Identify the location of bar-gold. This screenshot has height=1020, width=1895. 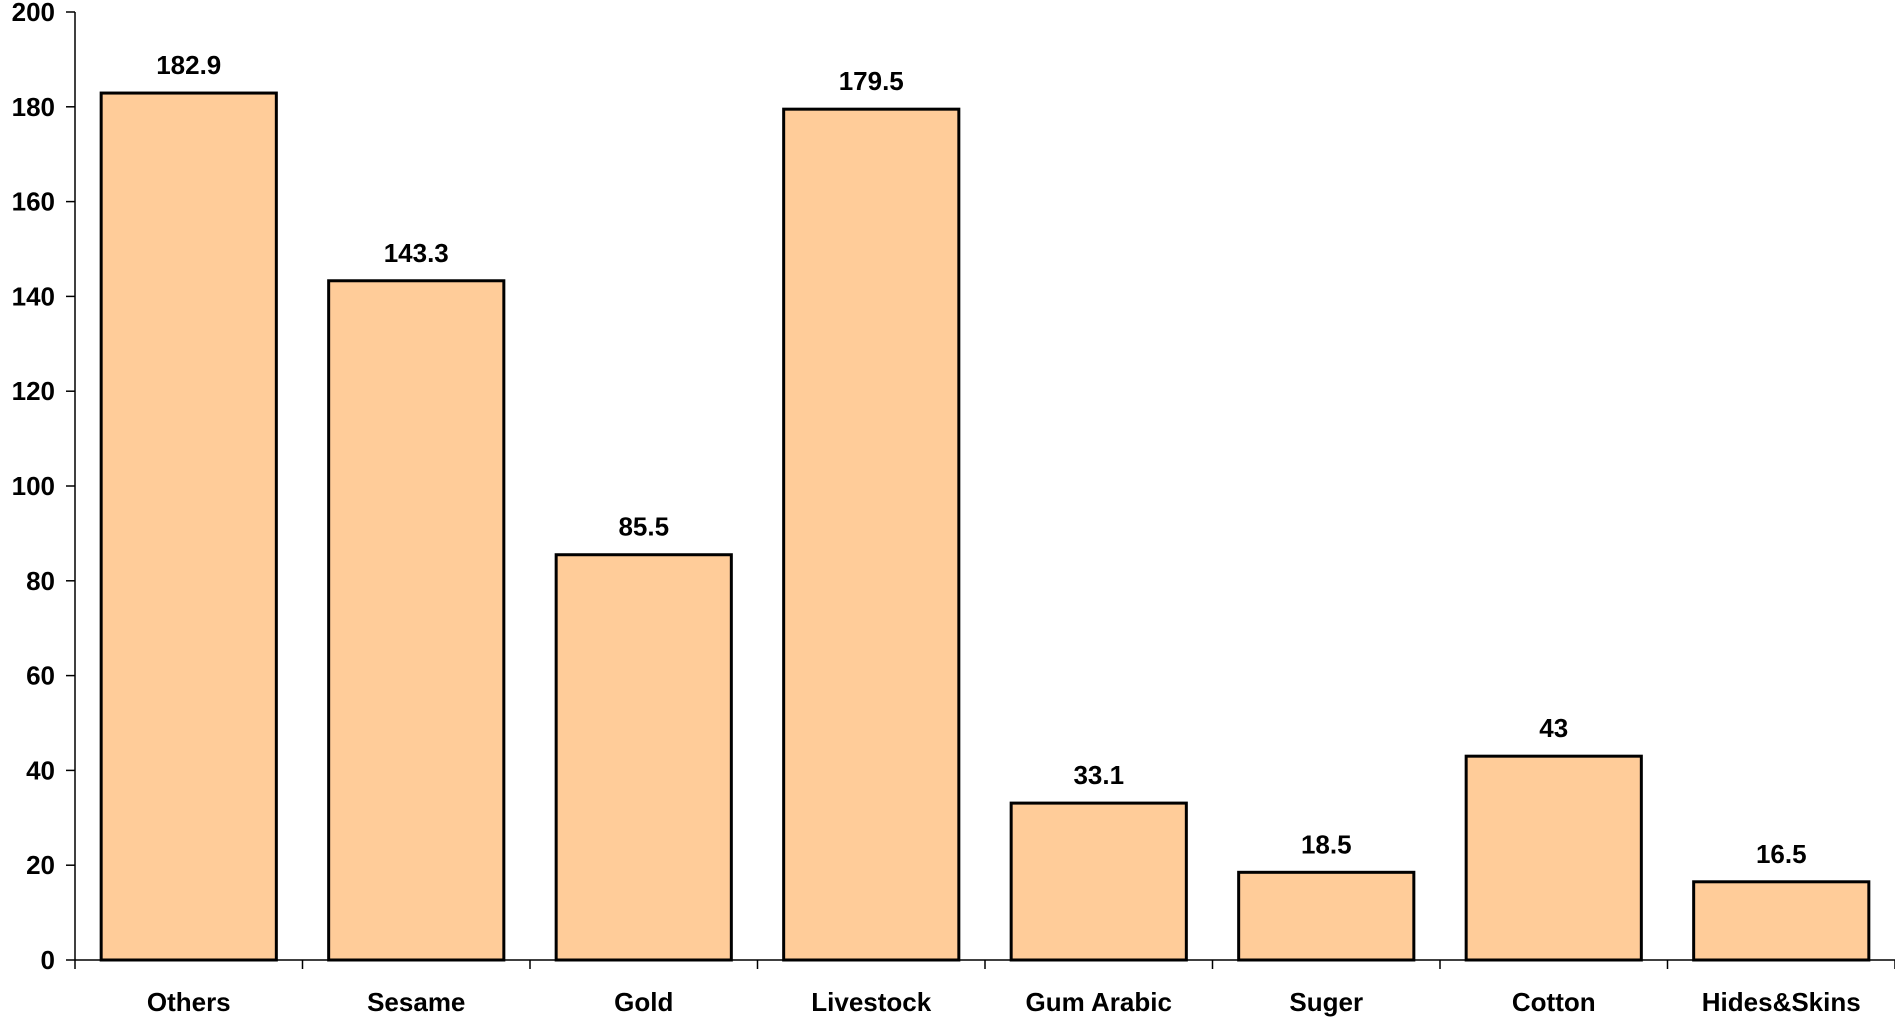
(643, 757).